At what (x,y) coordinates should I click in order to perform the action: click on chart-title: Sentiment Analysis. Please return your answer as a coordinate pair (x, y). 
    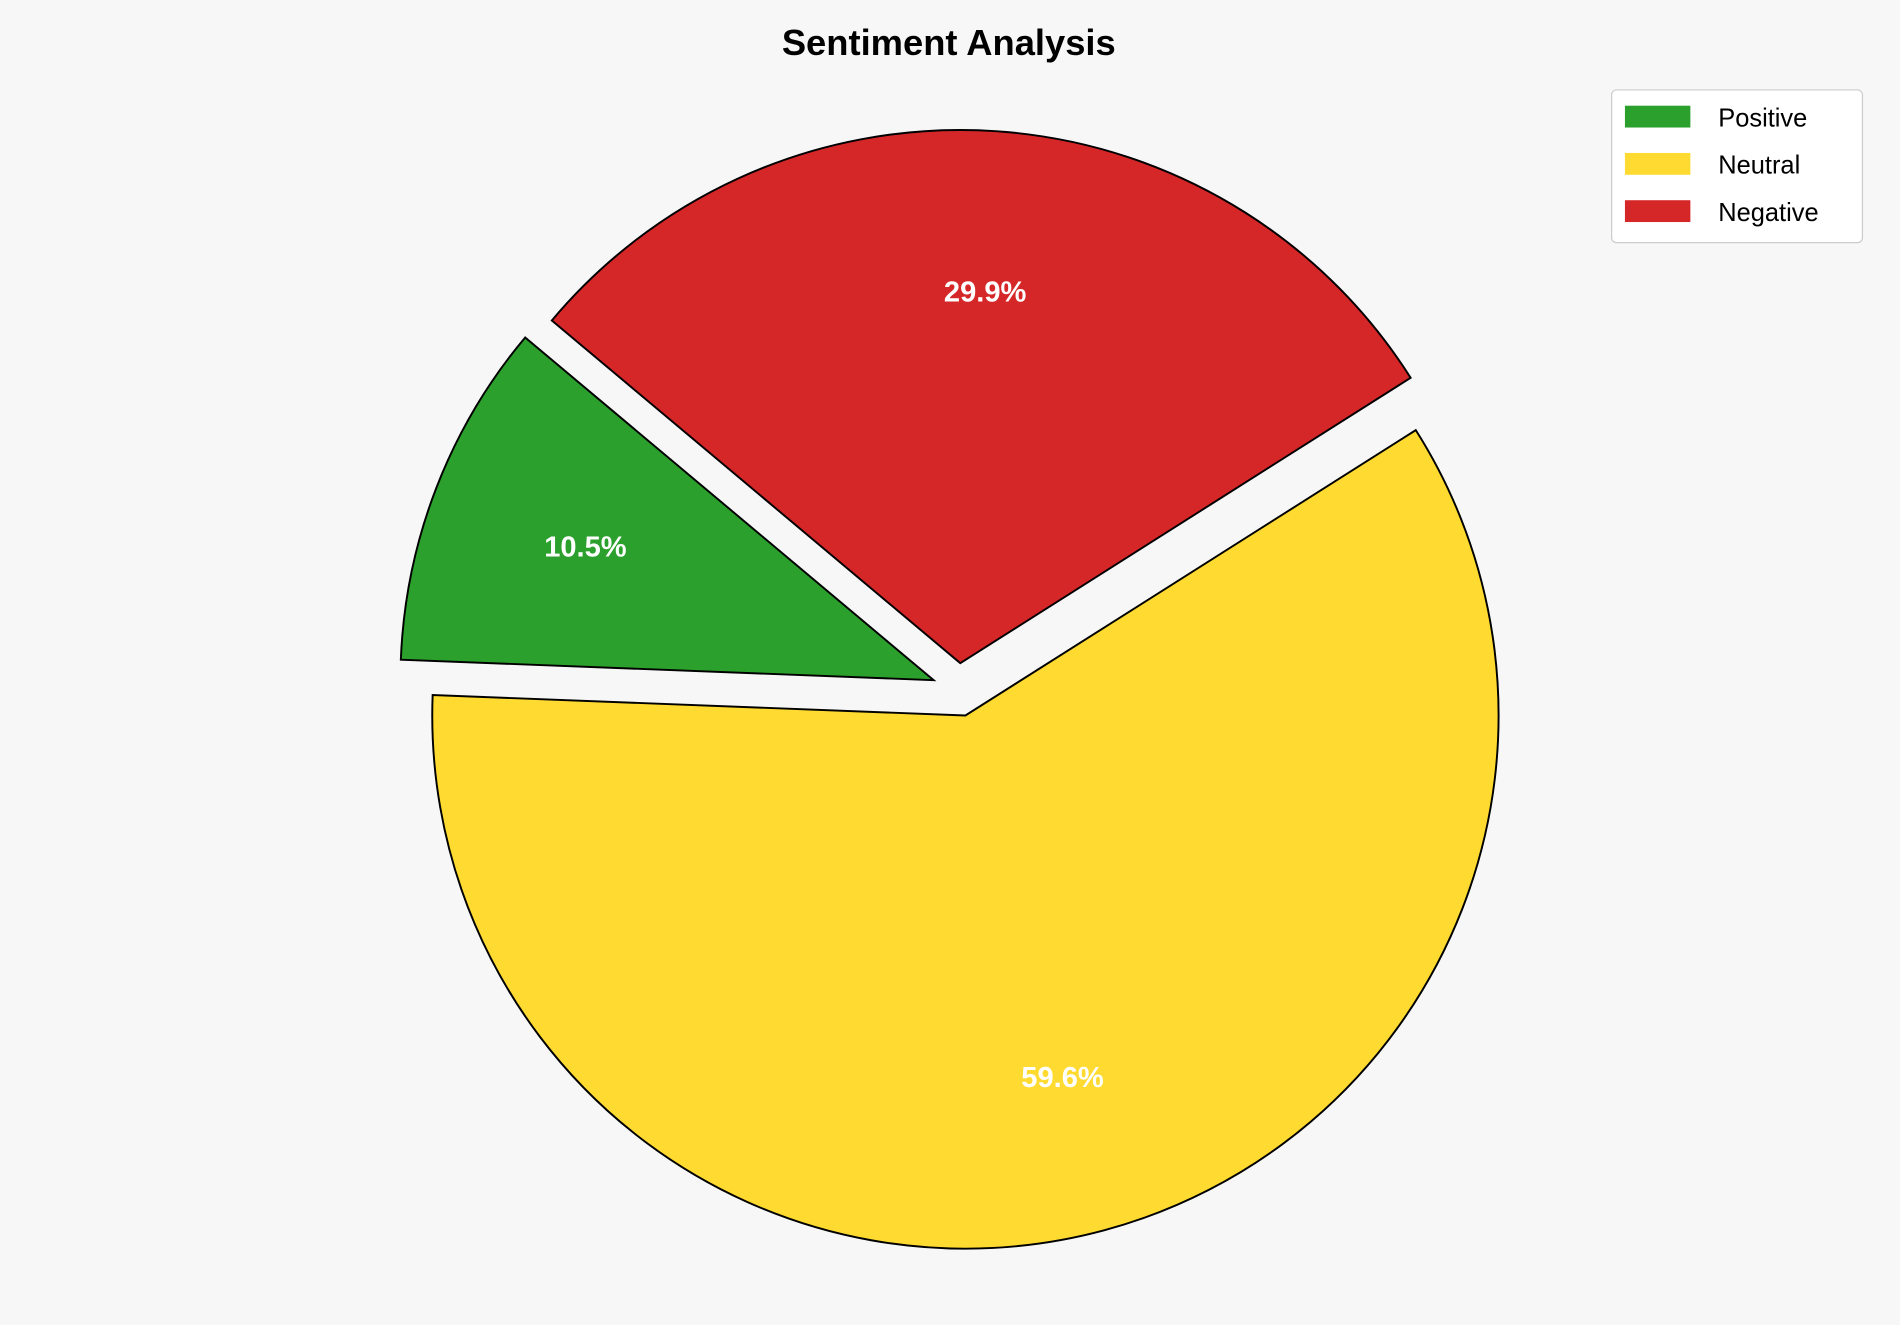
    Looking at the image, I should click on (949, 42).